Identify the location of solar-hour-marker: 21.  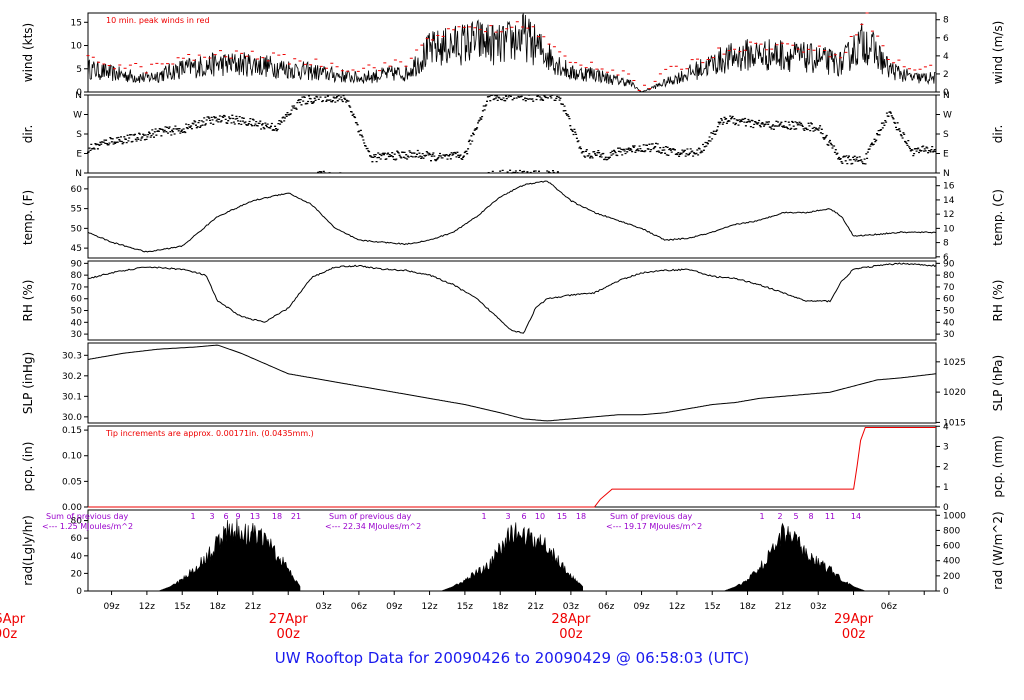
(296, 516).